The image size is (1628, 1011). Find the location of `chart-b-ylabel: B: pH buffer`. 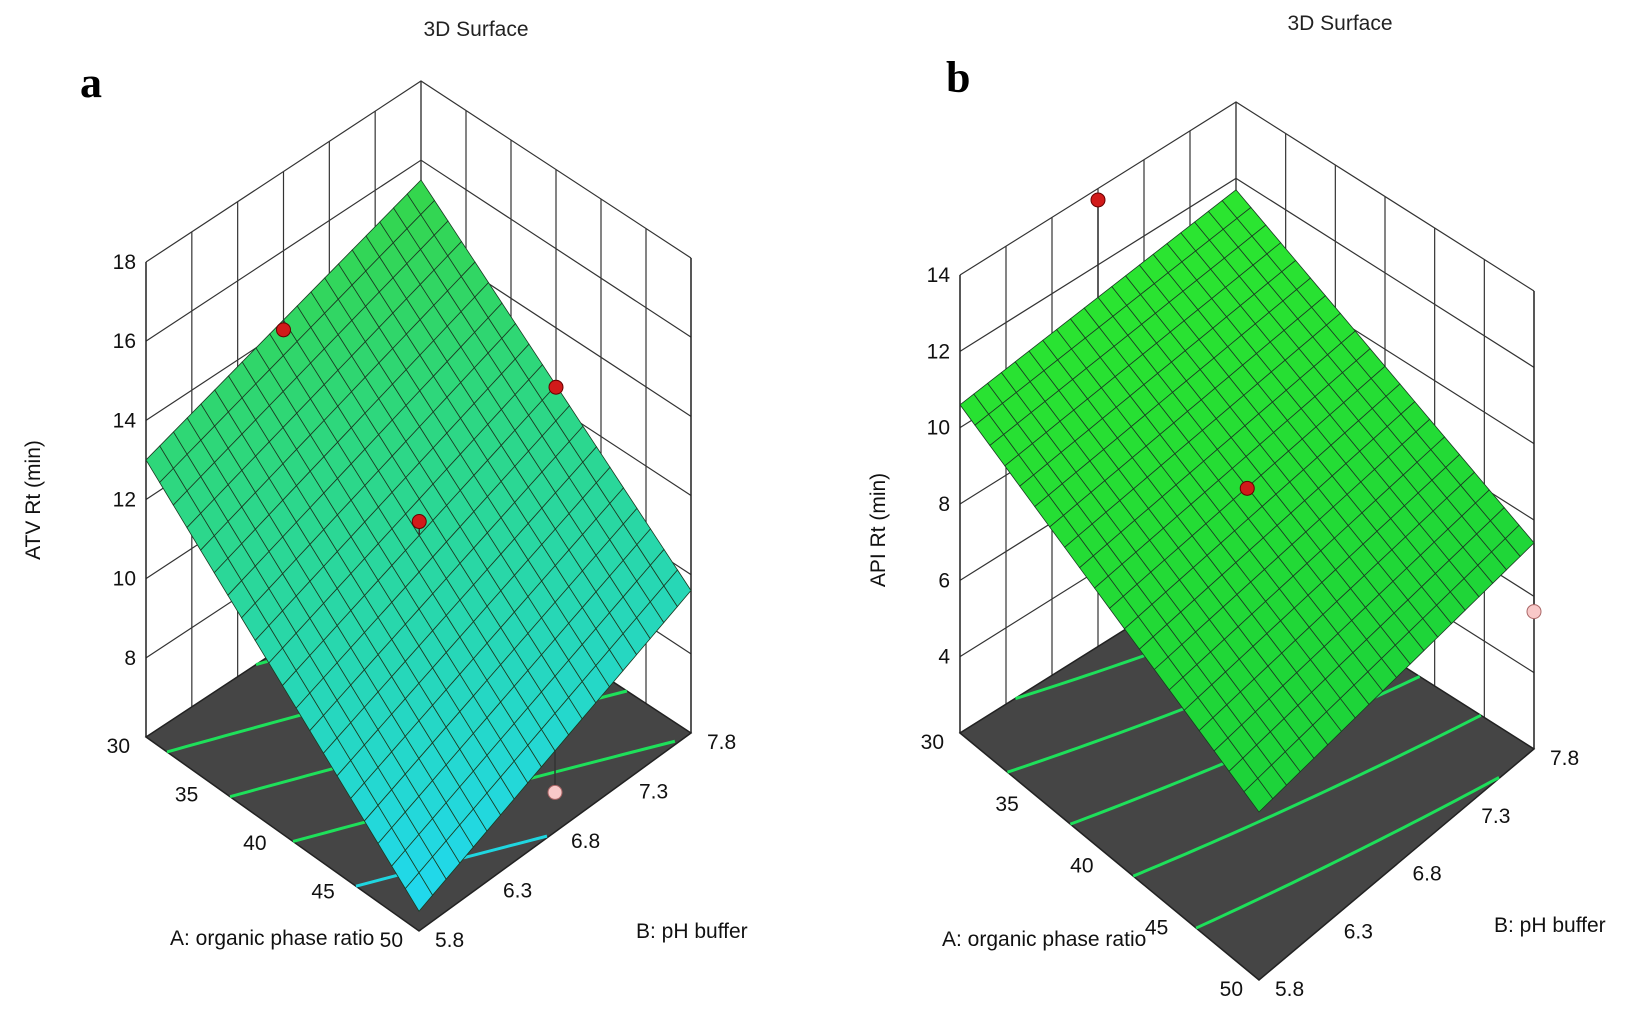

chart-b-ylabel: B: pH buffer is located at coordinates (1550, 925).